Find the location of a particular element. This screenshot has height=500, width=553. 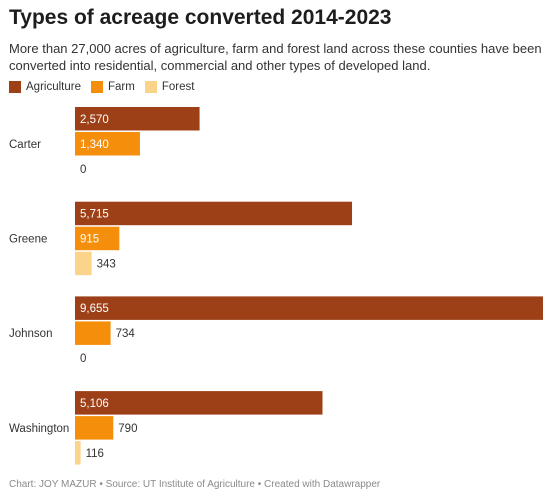

value-label-washington-agriculture: 5,106 is located at coordinates (94, 404).